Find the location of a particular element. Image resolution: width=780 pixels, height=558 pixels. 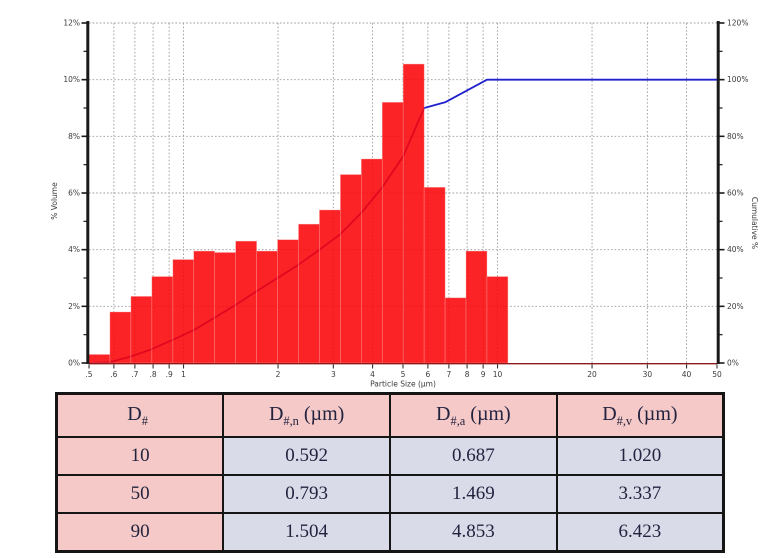

col-header-dn: D#,n (µm) is located at coordinates (306, 415).